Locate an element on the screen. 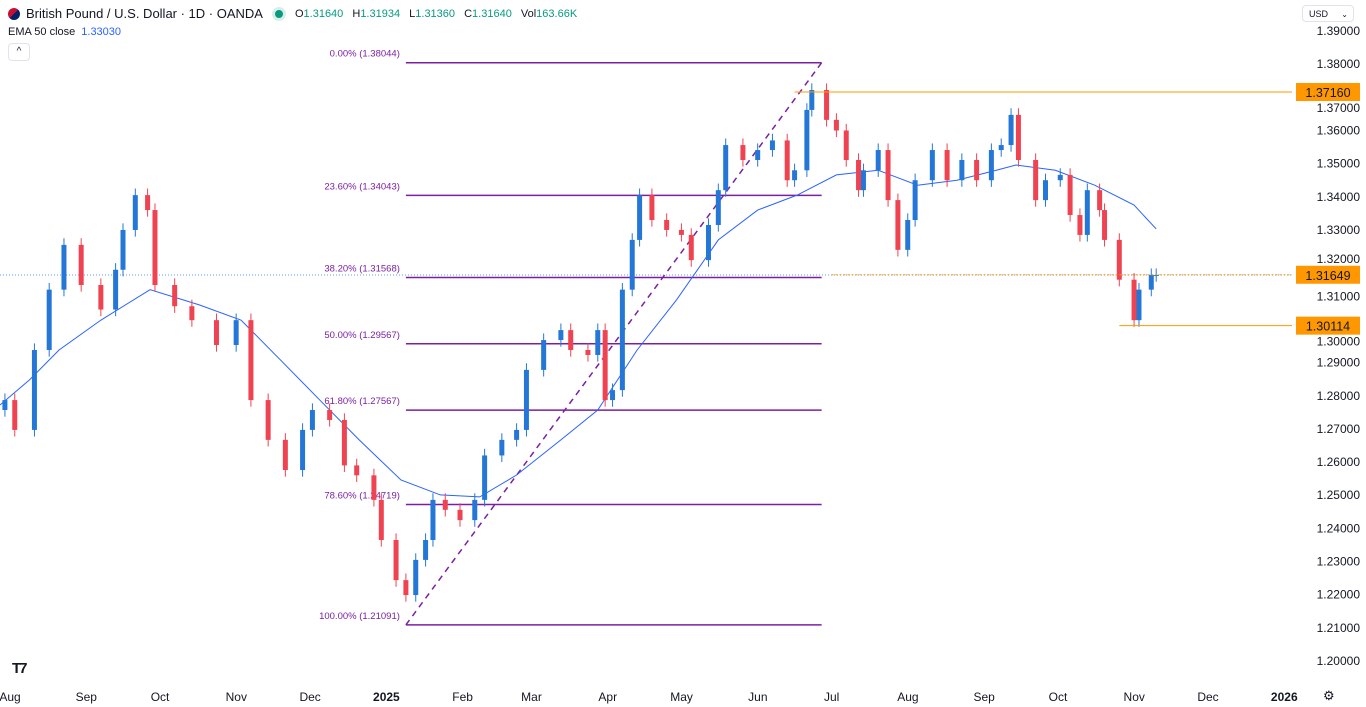 The width and height of the screenshot is (1366, 707). currency-select: USD ⌄ is located at coordinates (1328, 13).